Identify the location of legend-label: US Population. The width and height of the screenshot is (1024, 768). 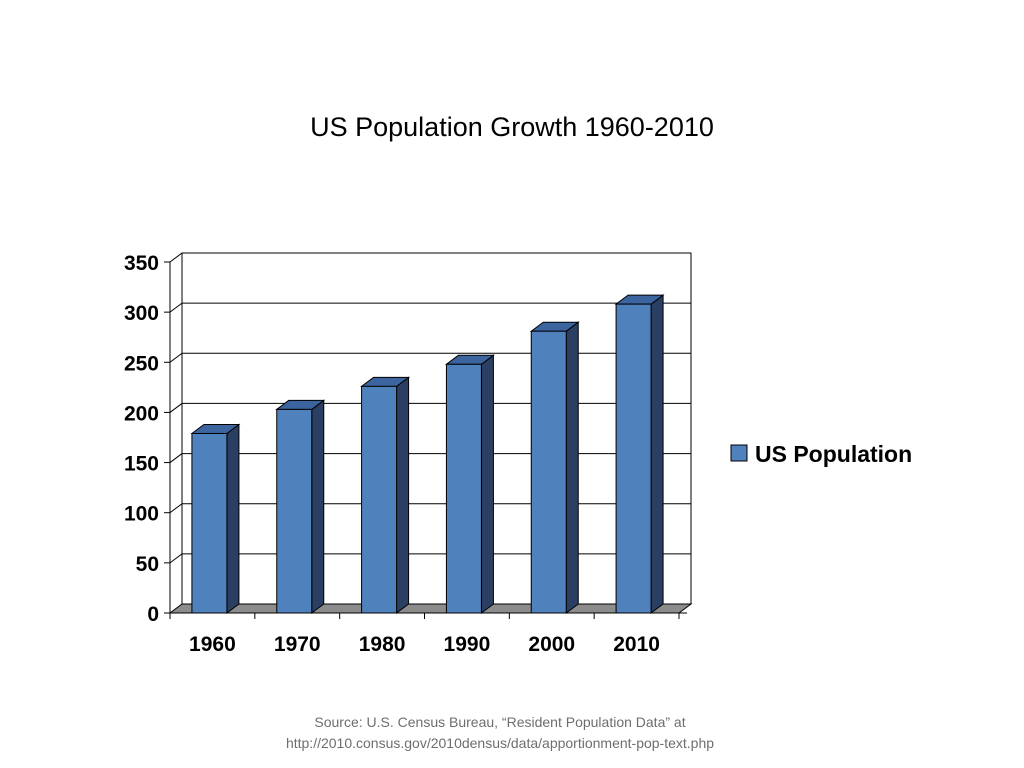
(833, 454).